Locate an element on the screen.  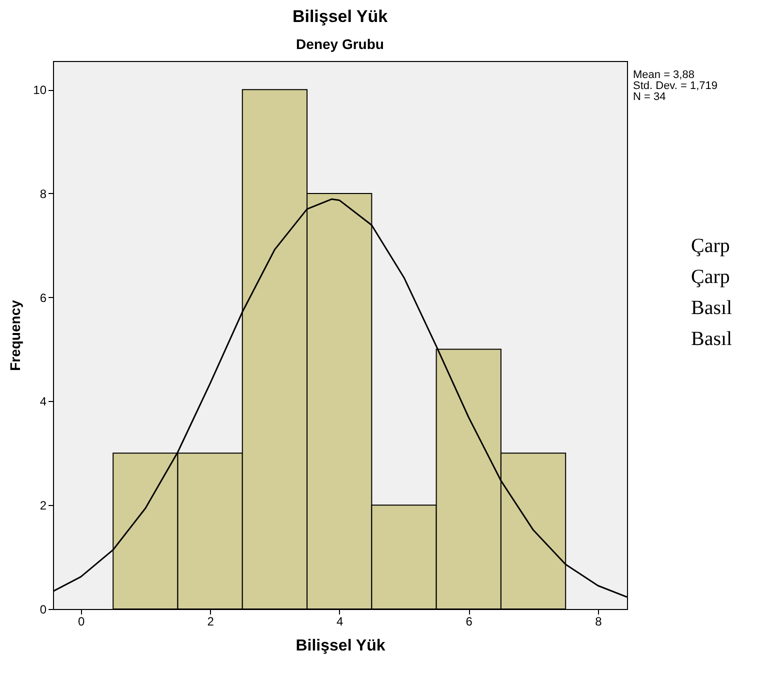
y-tick-label: 0 is located at coordinates (43, 609).